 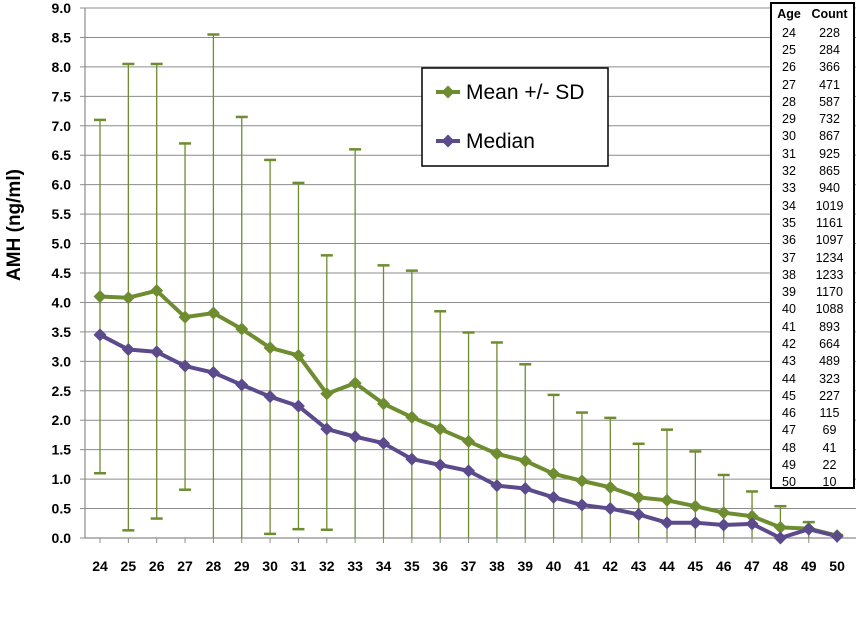 What do you see at coordinates (812, 274) in the screenshot?
I see `table-row: 38 1233` at bounding box center [812, 274].